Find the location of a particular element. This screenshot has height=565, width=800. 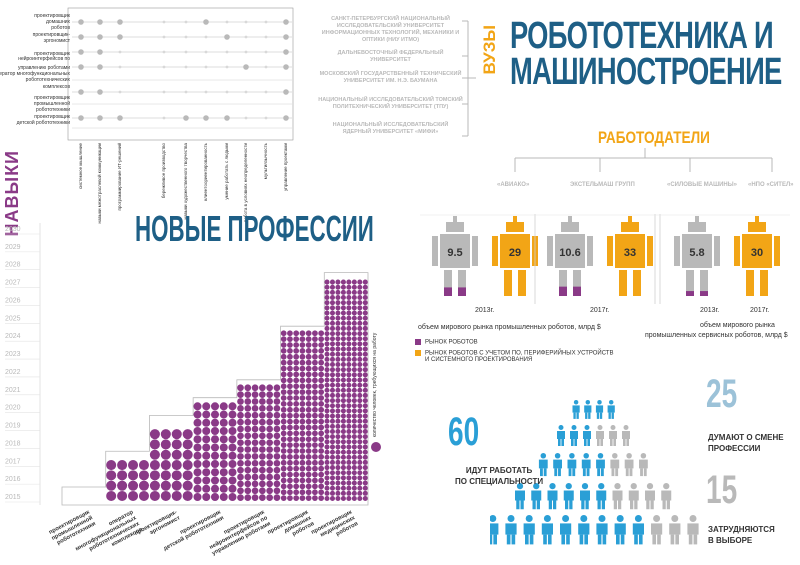

robots-caption-right-1: объем мирового рынка is located at coordinates (737, 325).